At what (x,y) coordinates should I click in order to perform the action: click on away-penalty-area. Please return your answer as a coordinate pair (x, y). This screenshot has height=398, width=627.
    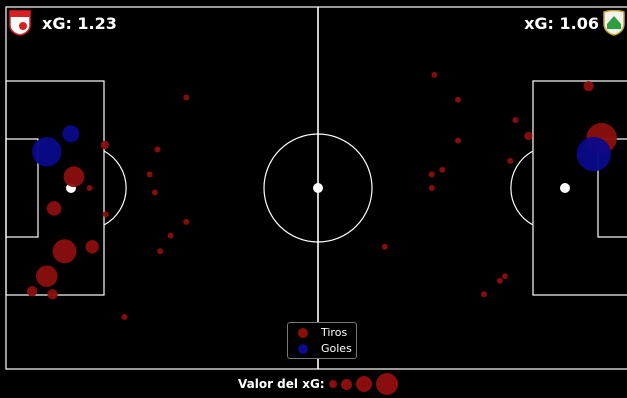
    Looking at the image, I should click on (579, 188).